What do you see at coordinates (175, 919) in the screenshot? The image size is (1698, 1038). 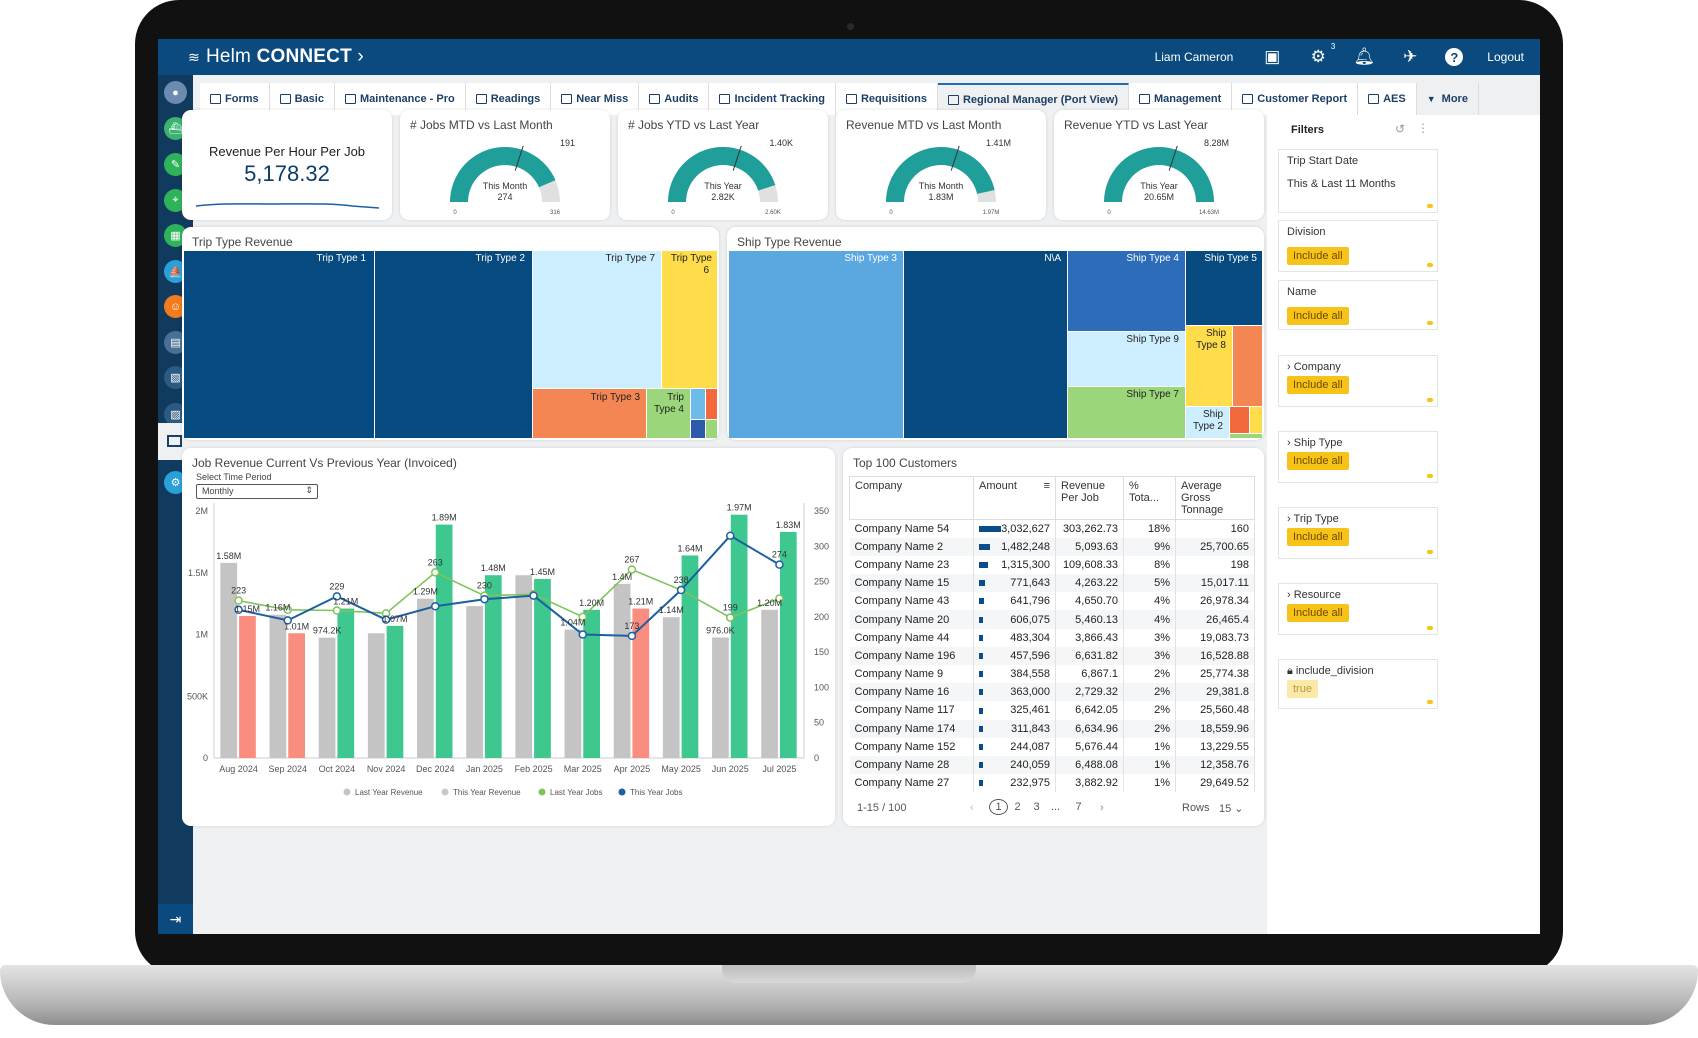 I see `collapse-nav-icon: ⇥` at bounding box center [175, 919].